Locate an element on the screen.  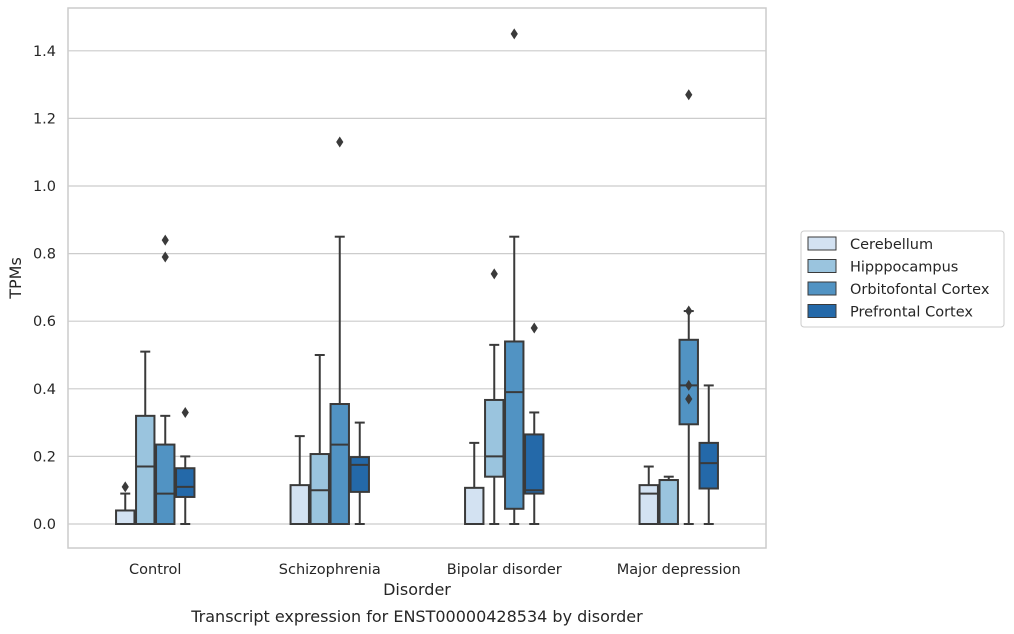
y-tick-label: 1.4 is located at coordinates (44, 52).